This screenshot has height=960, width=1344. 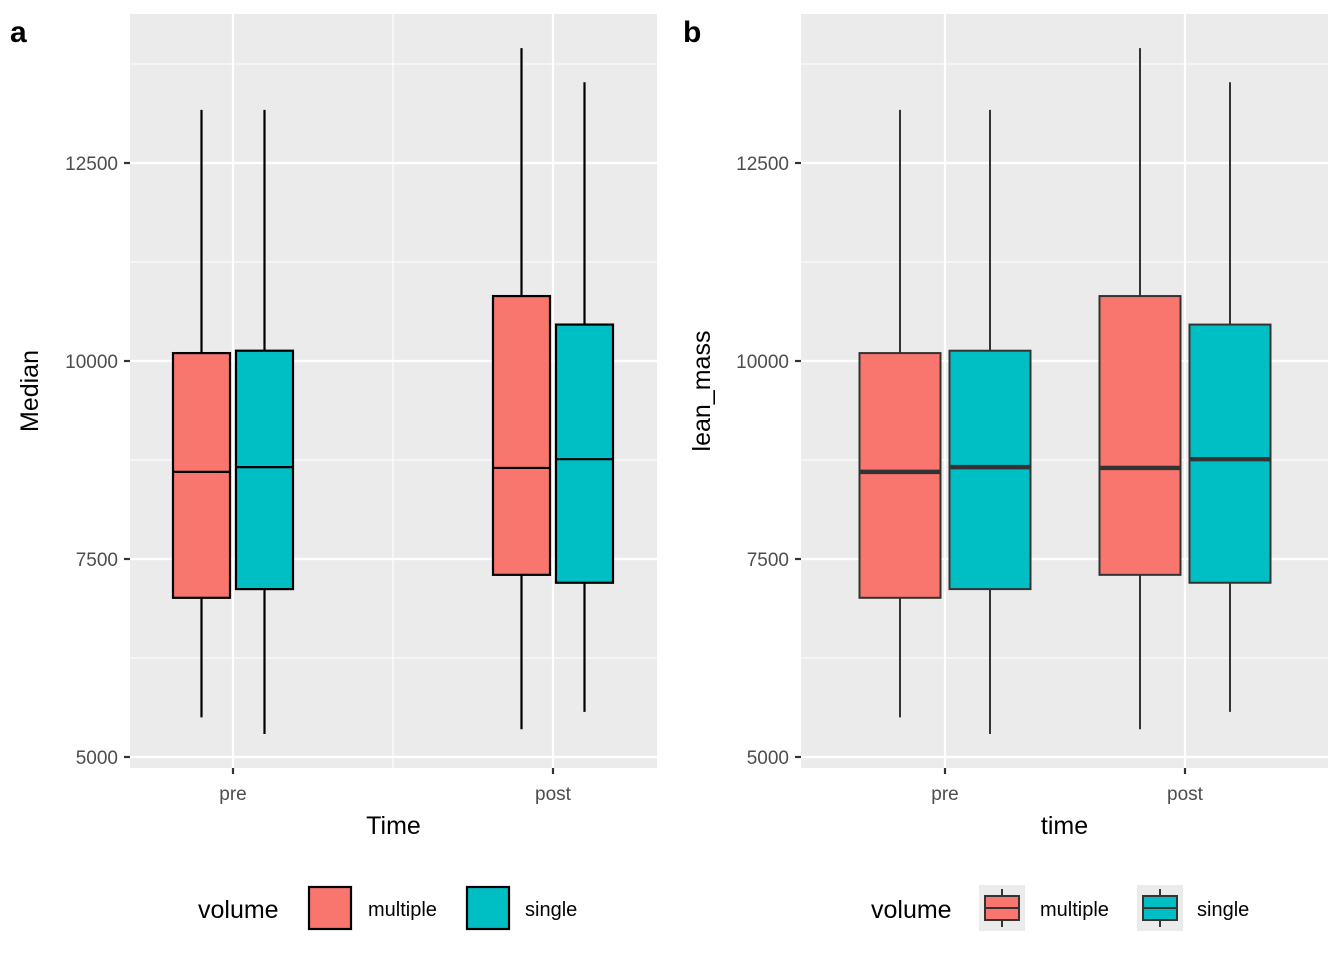 I want to click on y-axis-title: Median, so click(x=30, y=391).